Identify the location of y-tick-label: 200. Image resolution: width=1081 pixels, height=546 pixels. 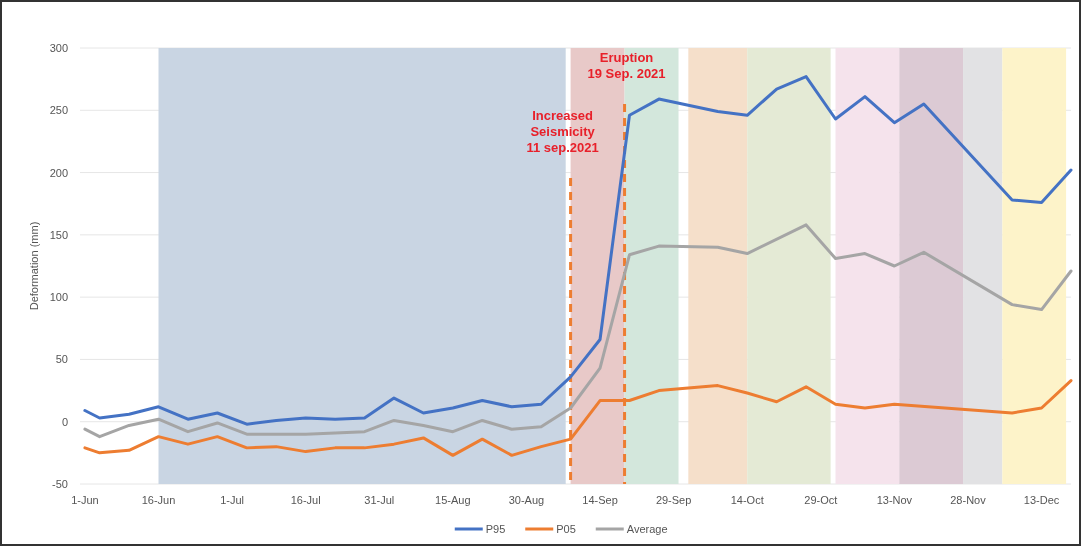
(58, 172).